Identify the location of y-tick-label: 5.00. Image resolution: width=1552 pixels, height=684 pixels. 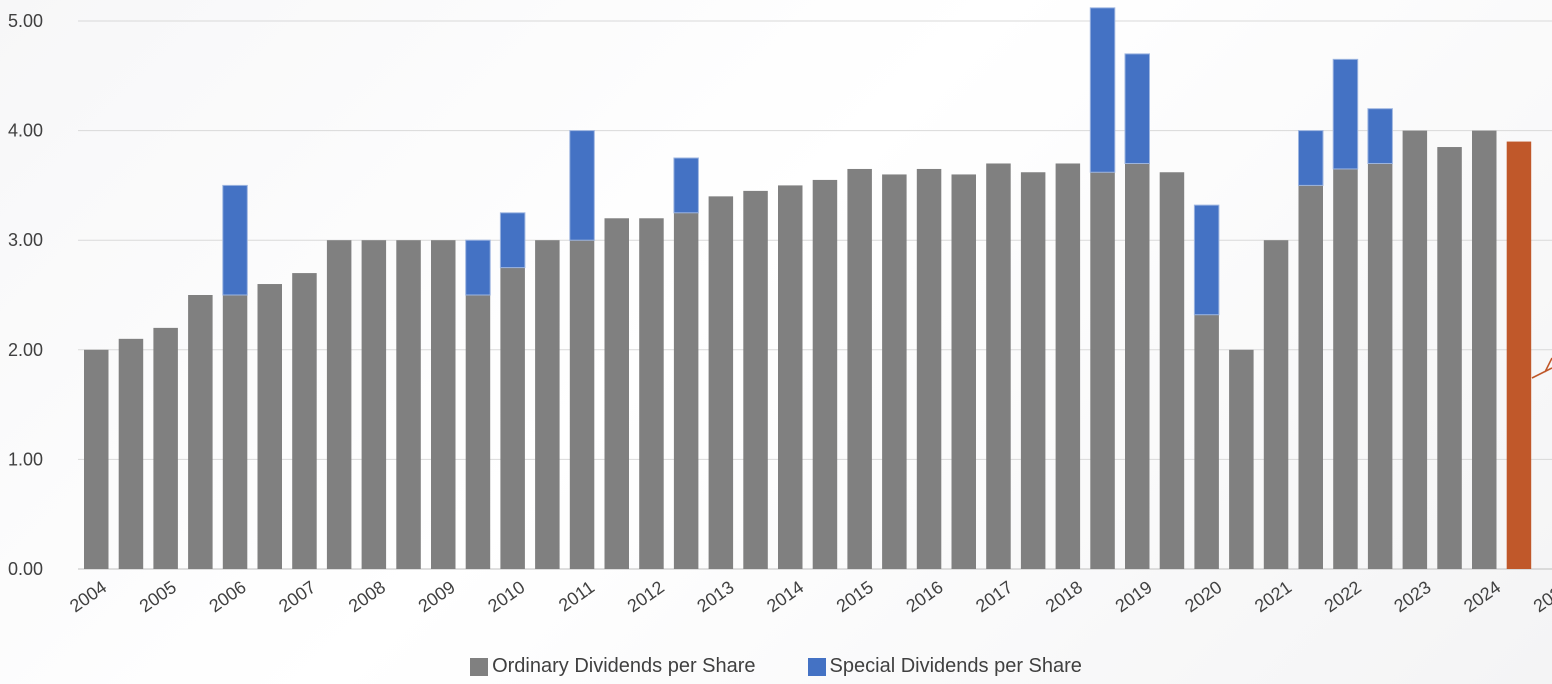
(25, 21).